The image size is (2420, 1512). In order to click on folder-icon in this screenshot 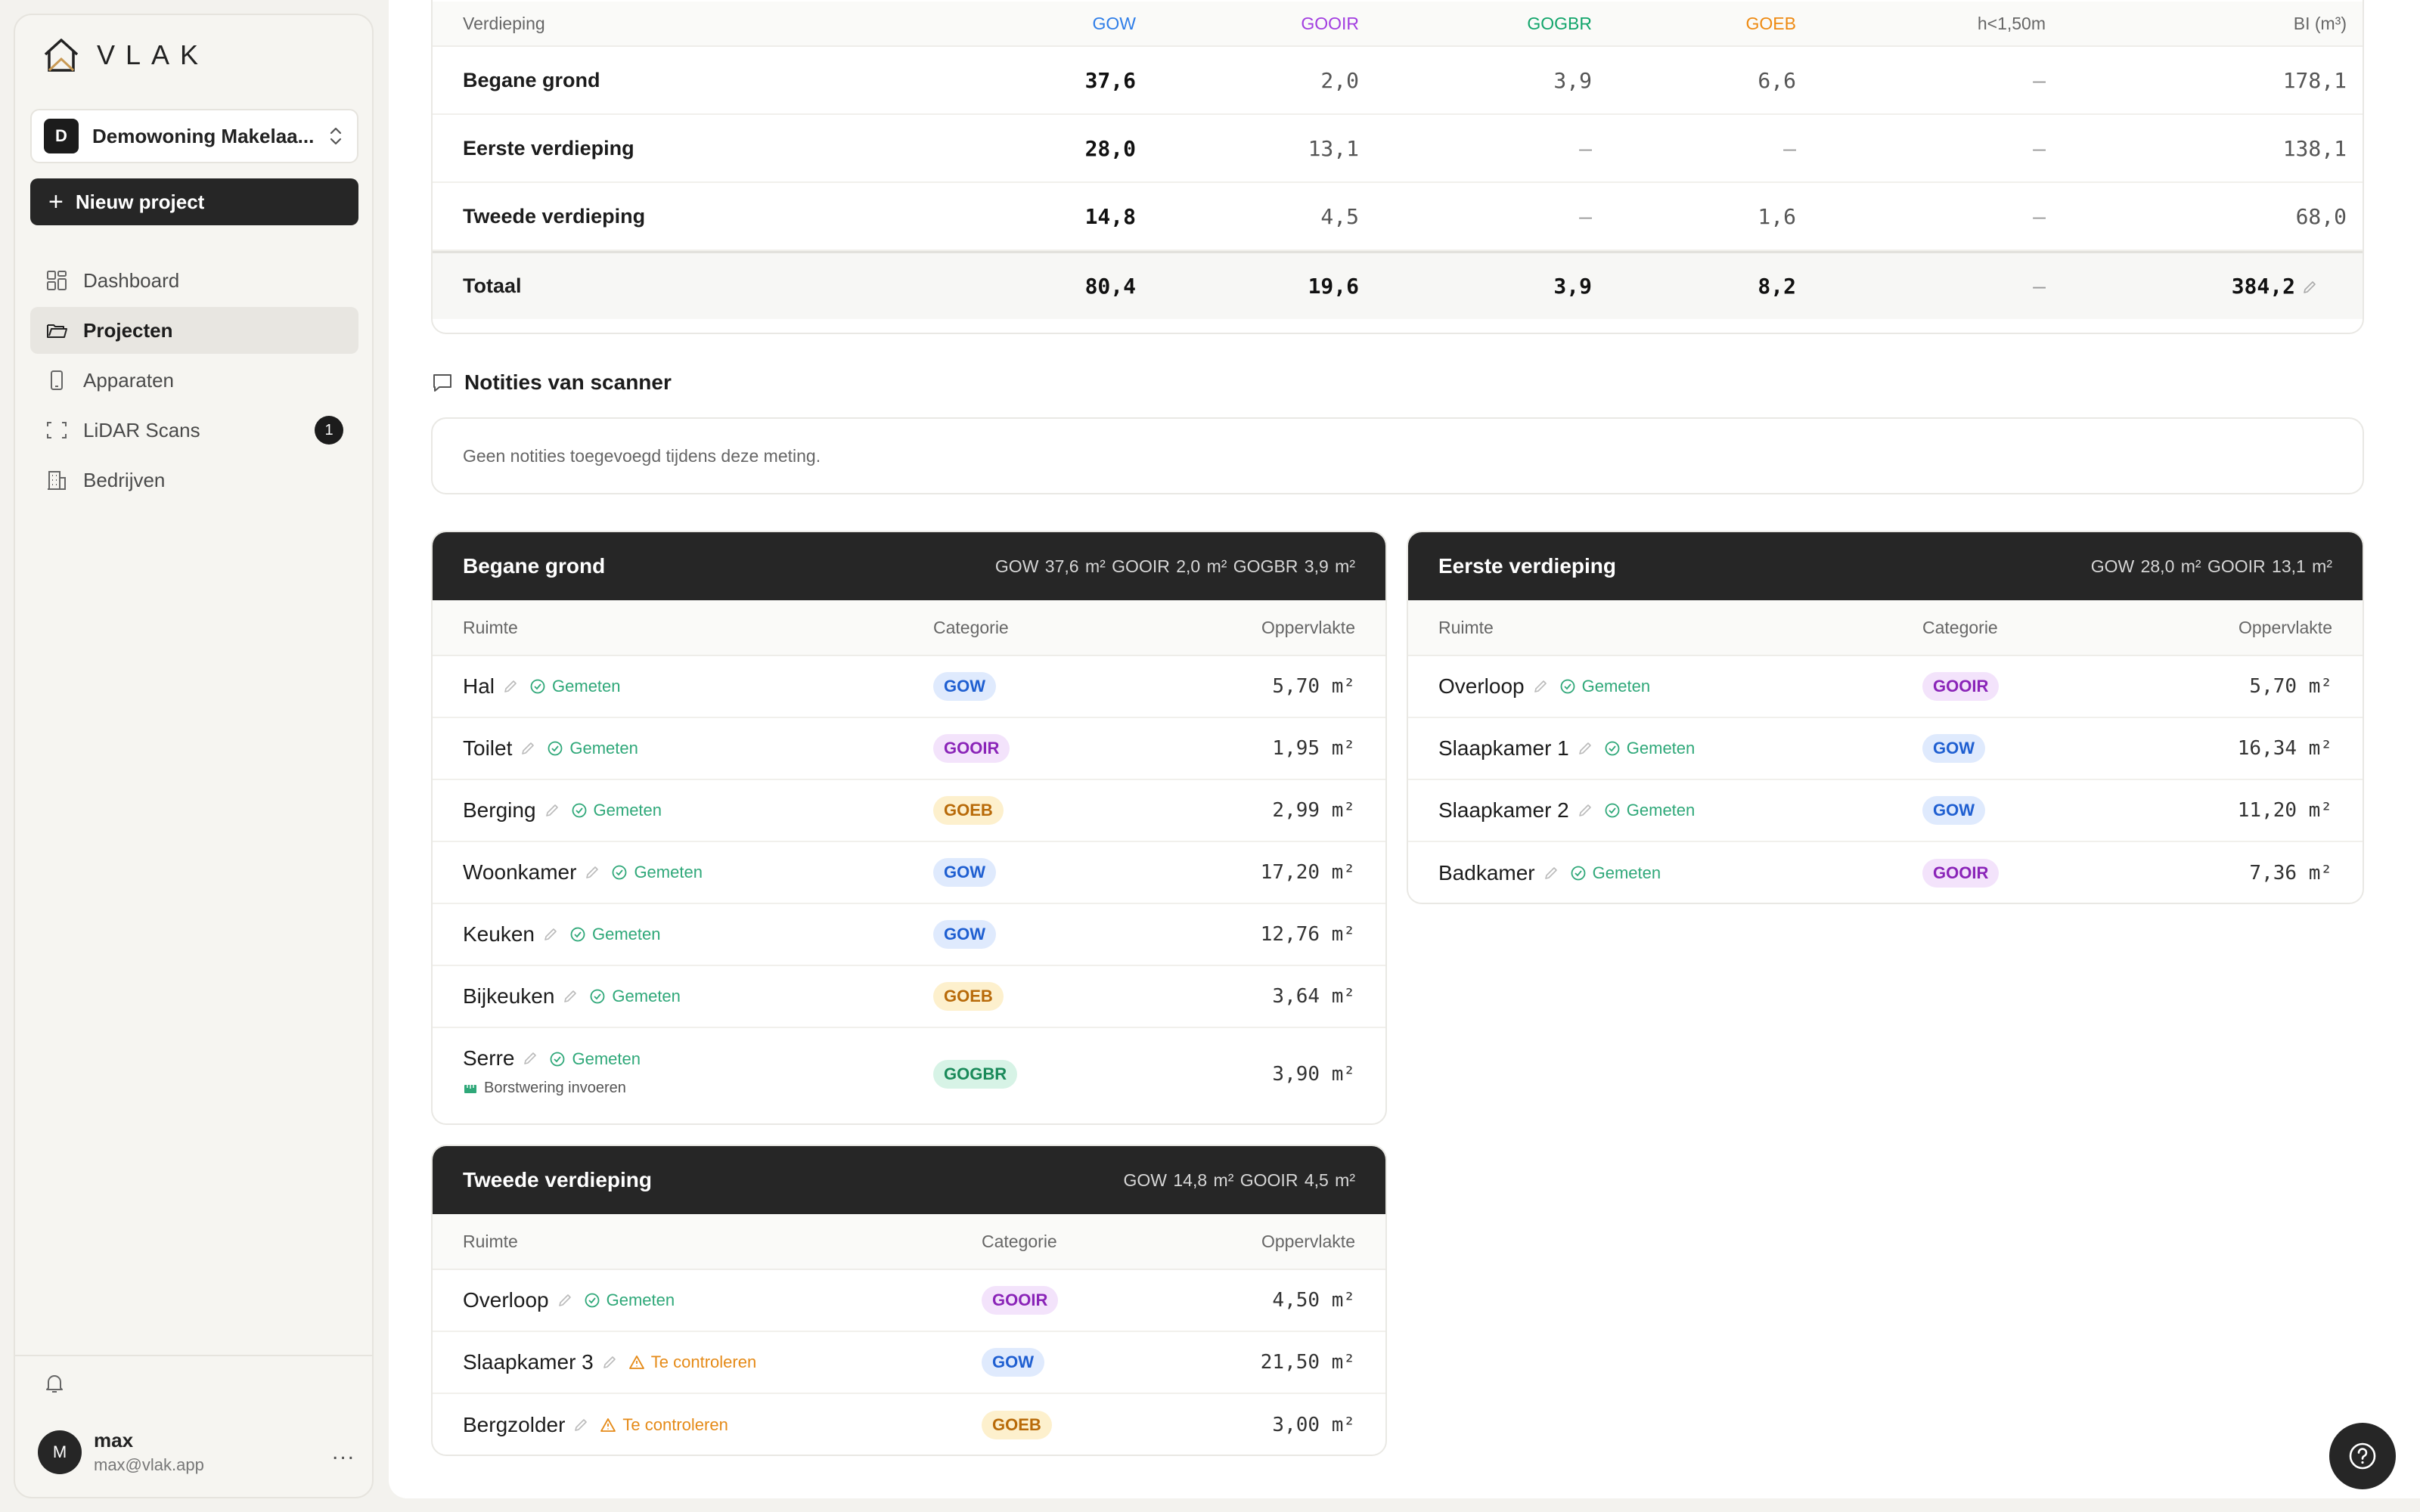, I will do `click(57, 331)`.